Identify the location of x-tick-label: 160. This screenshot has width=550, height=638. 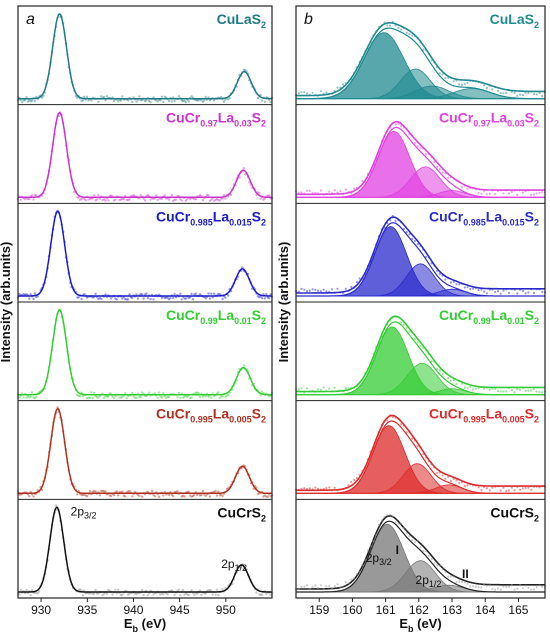
(352, 610).